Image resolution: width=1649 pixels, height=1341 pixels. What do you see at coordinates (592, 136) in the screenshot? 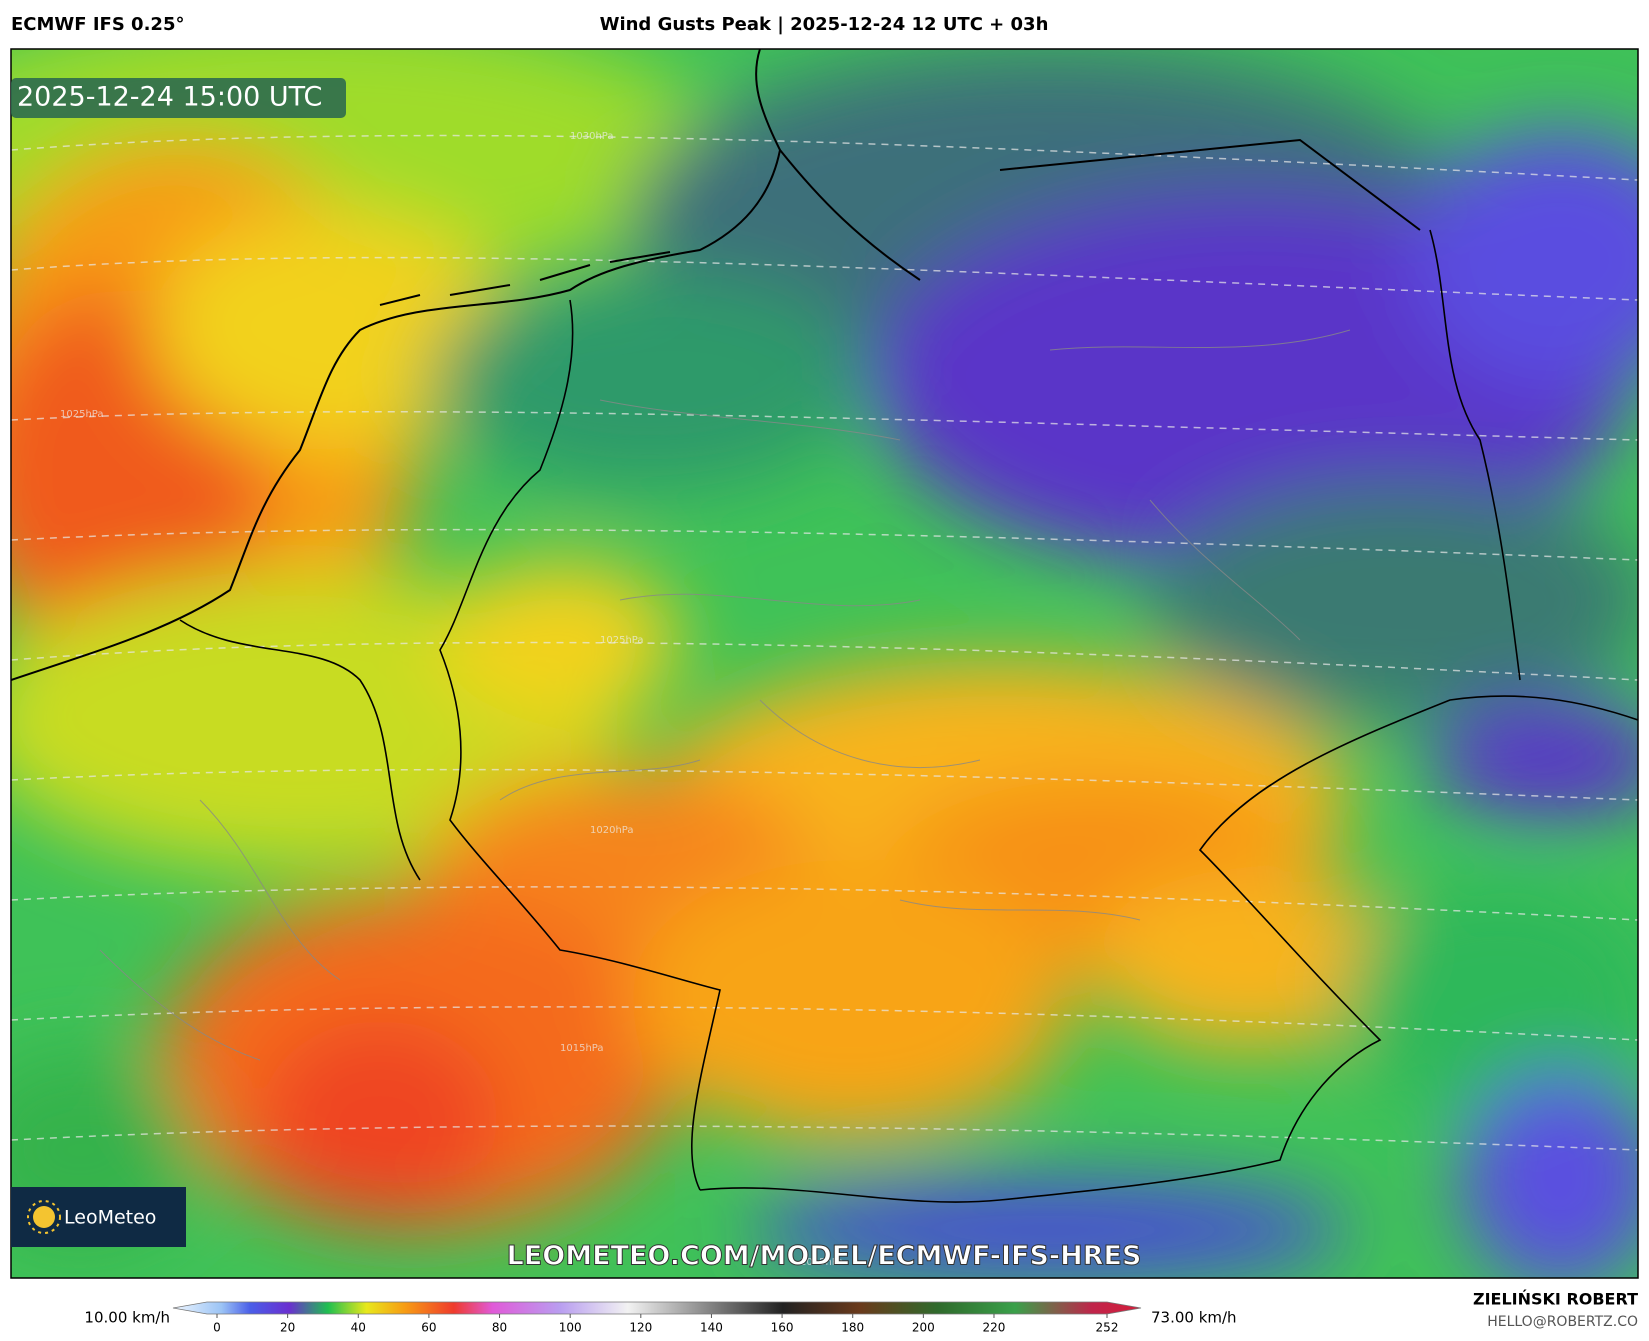
I see `isobar-label: 1030hPa` at bounding box center [592, 136].